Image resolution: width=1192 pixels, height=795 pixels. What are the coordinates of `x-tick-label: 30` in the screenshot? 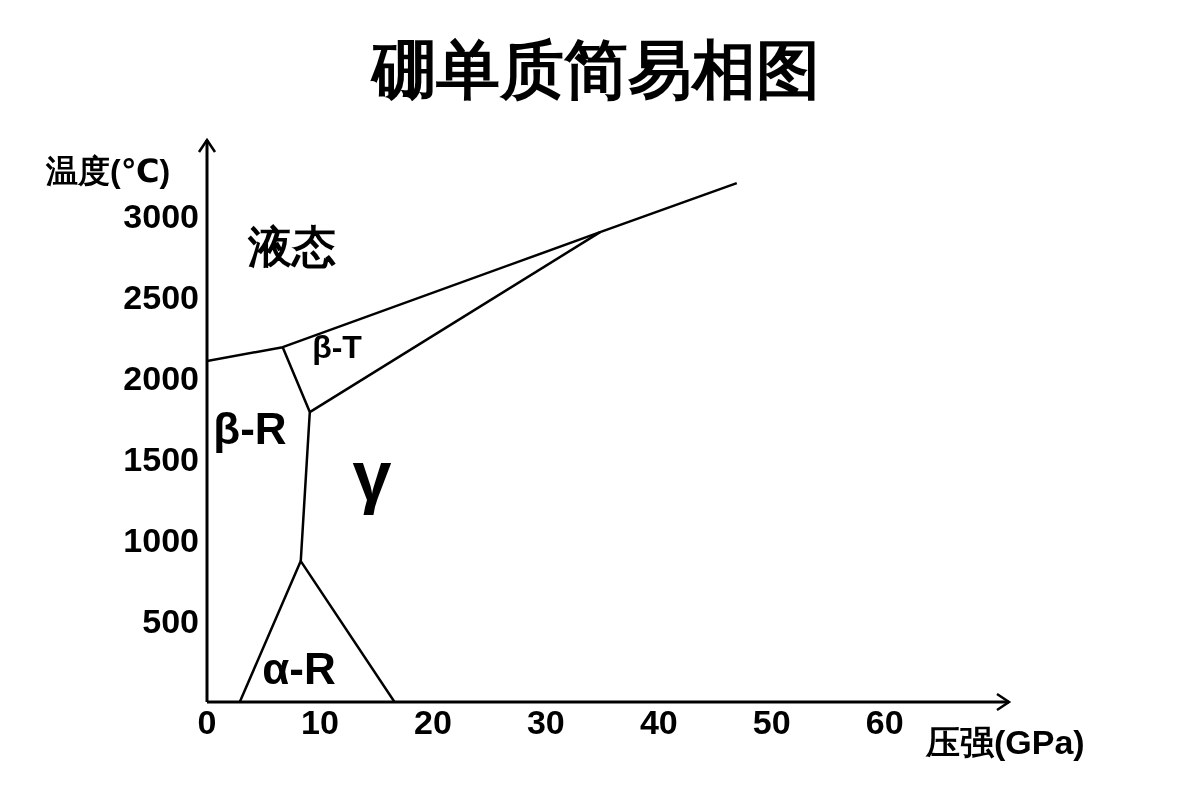 It's located at (545, 722).